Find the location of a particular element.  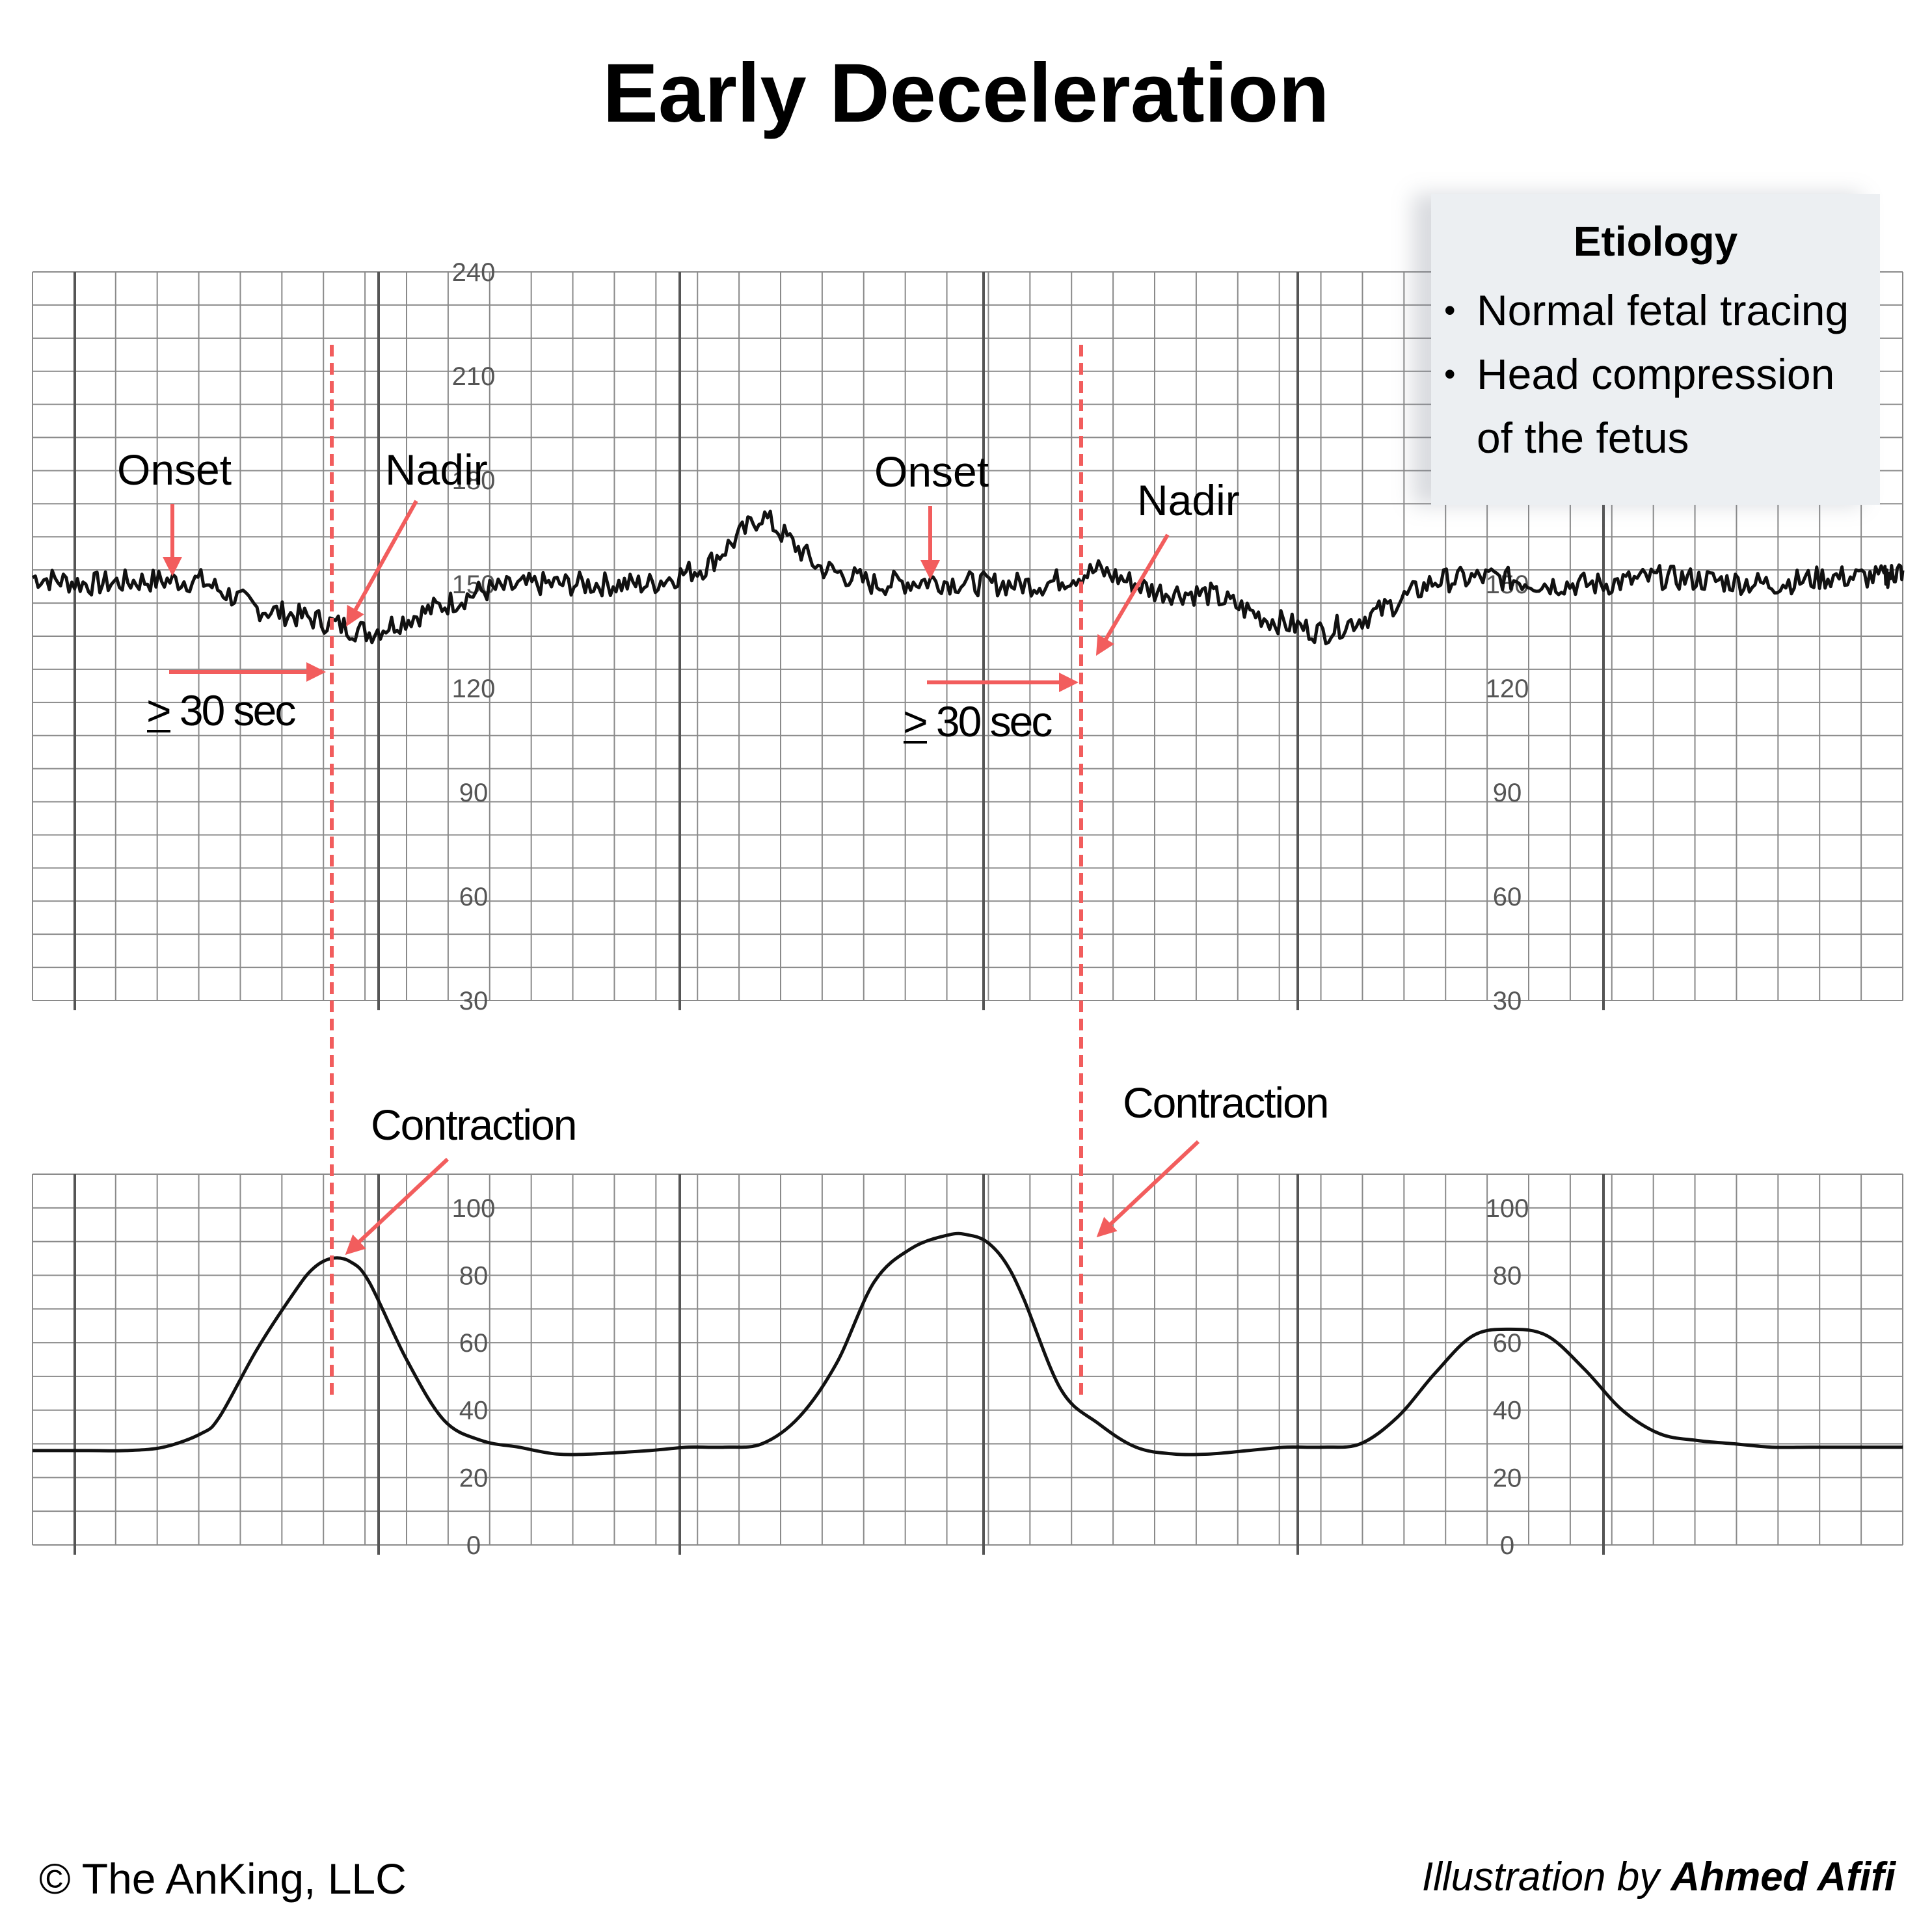

onset-label-1: Onset is located at coordinates (175, 470).